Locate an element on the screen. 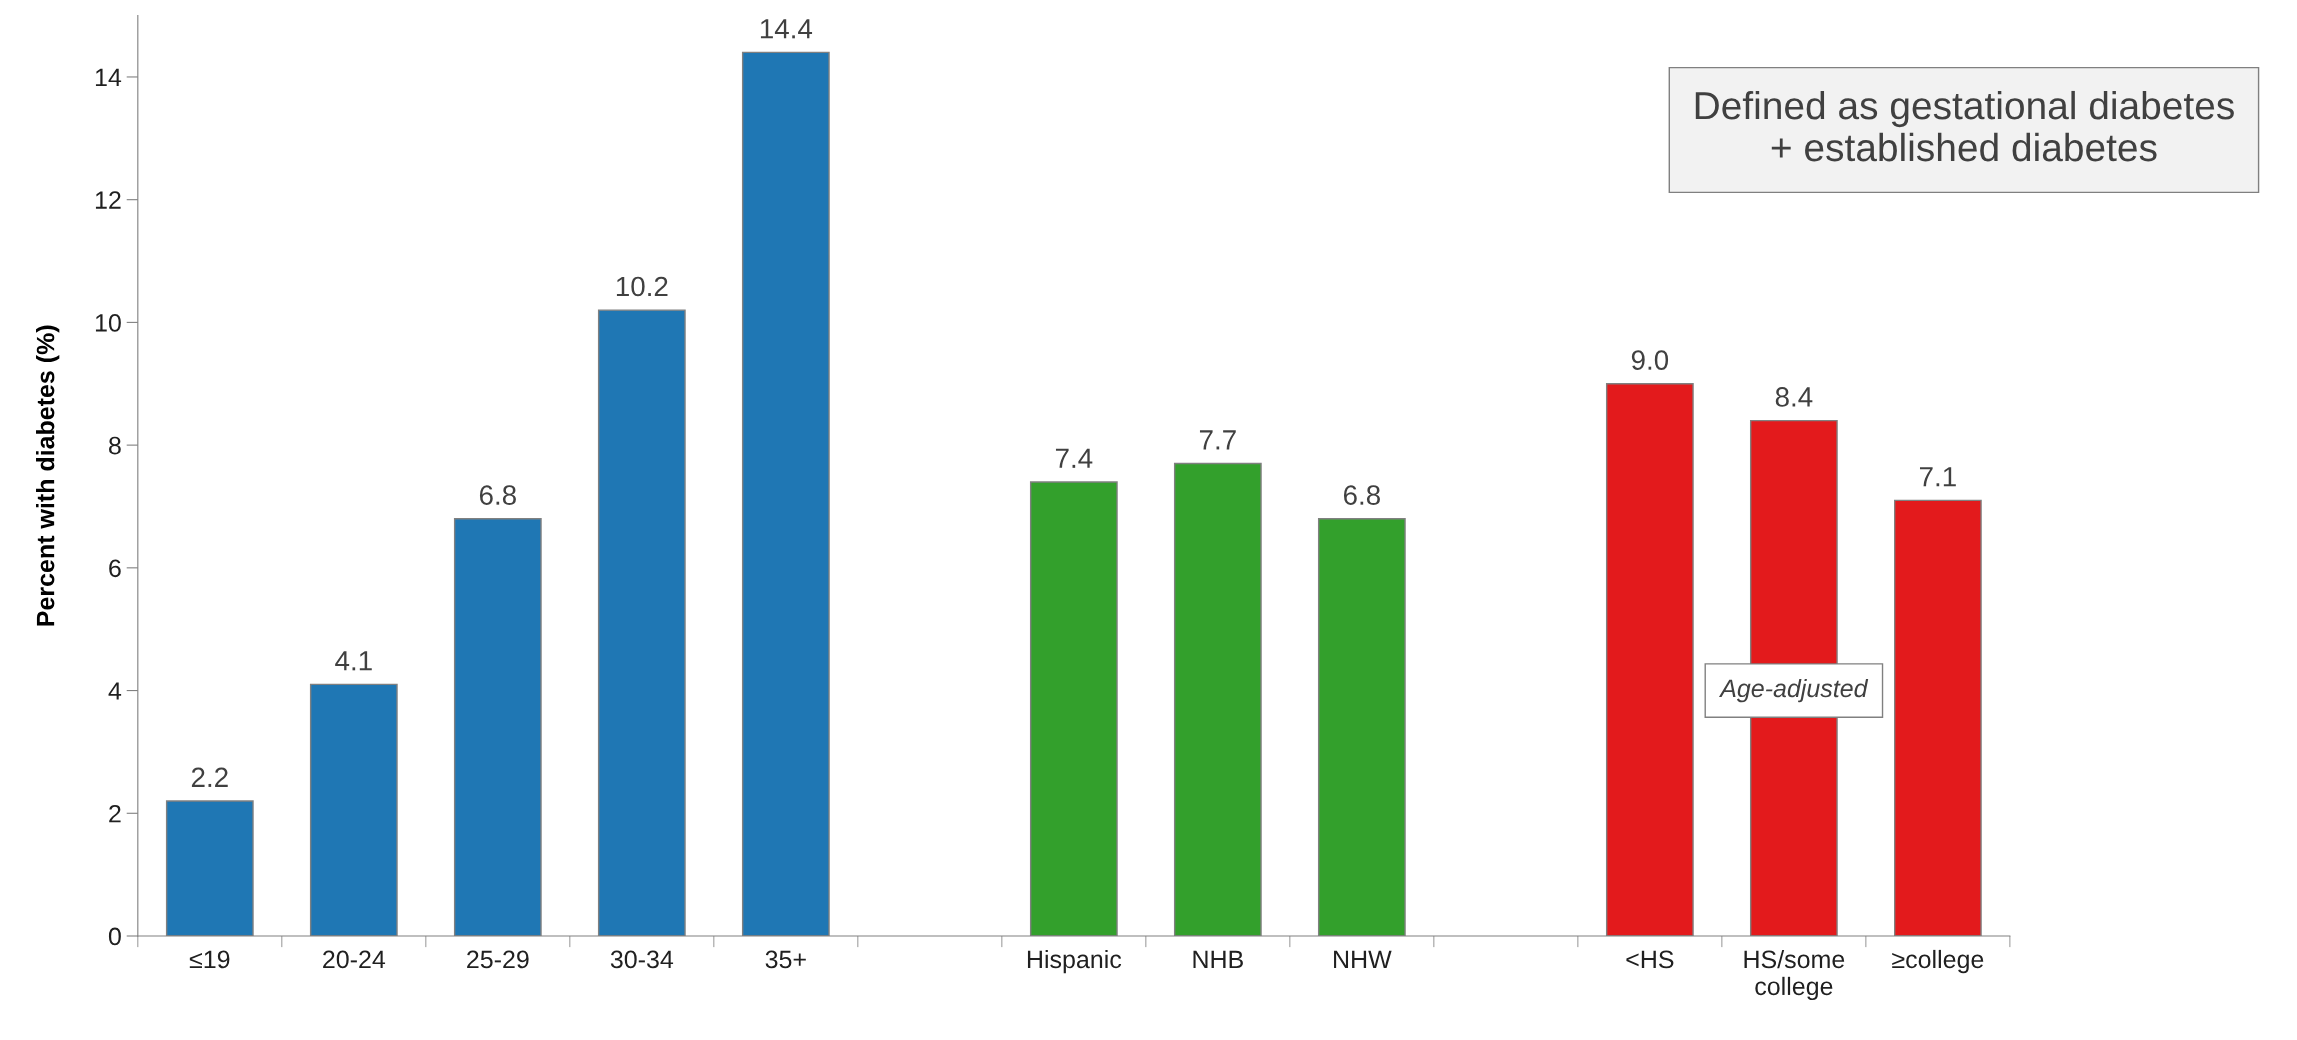 The height and width of the screenshot is (1040, 2297). annotation: Defined as gestational diabetes + established diabetes is located at coordinates (1964, 126).